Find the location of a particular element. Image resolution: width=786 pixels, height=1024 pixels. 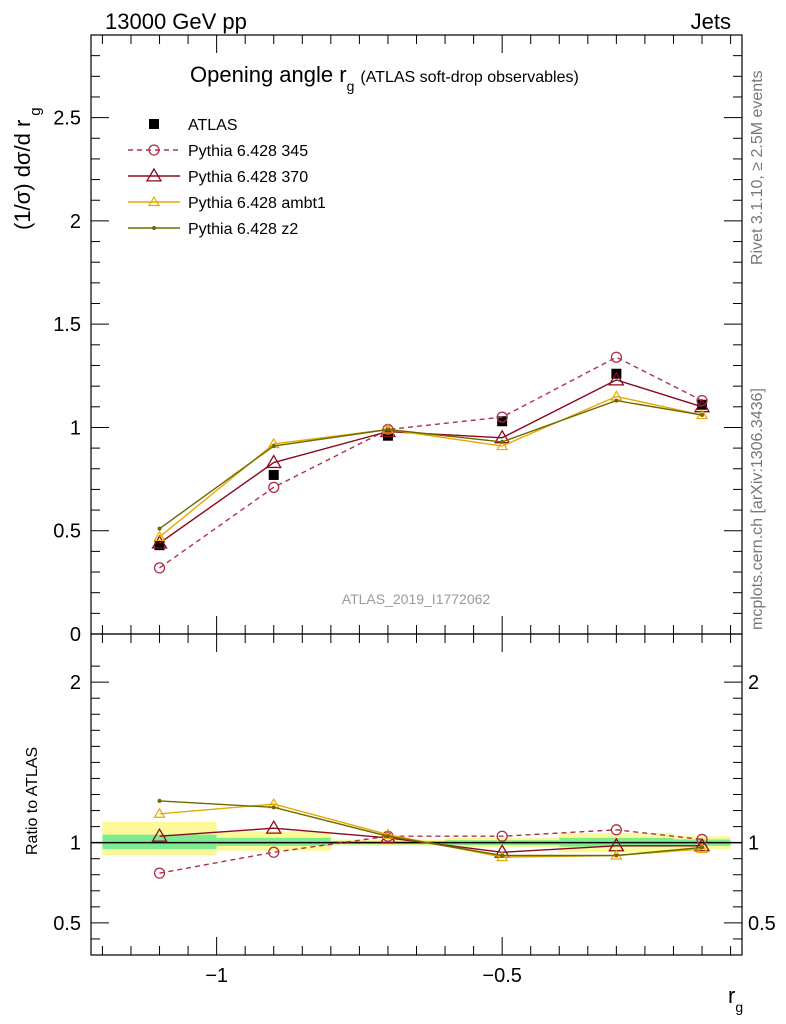

main-line-pythia-6-428-z2 is located at coordinates (431, 464).